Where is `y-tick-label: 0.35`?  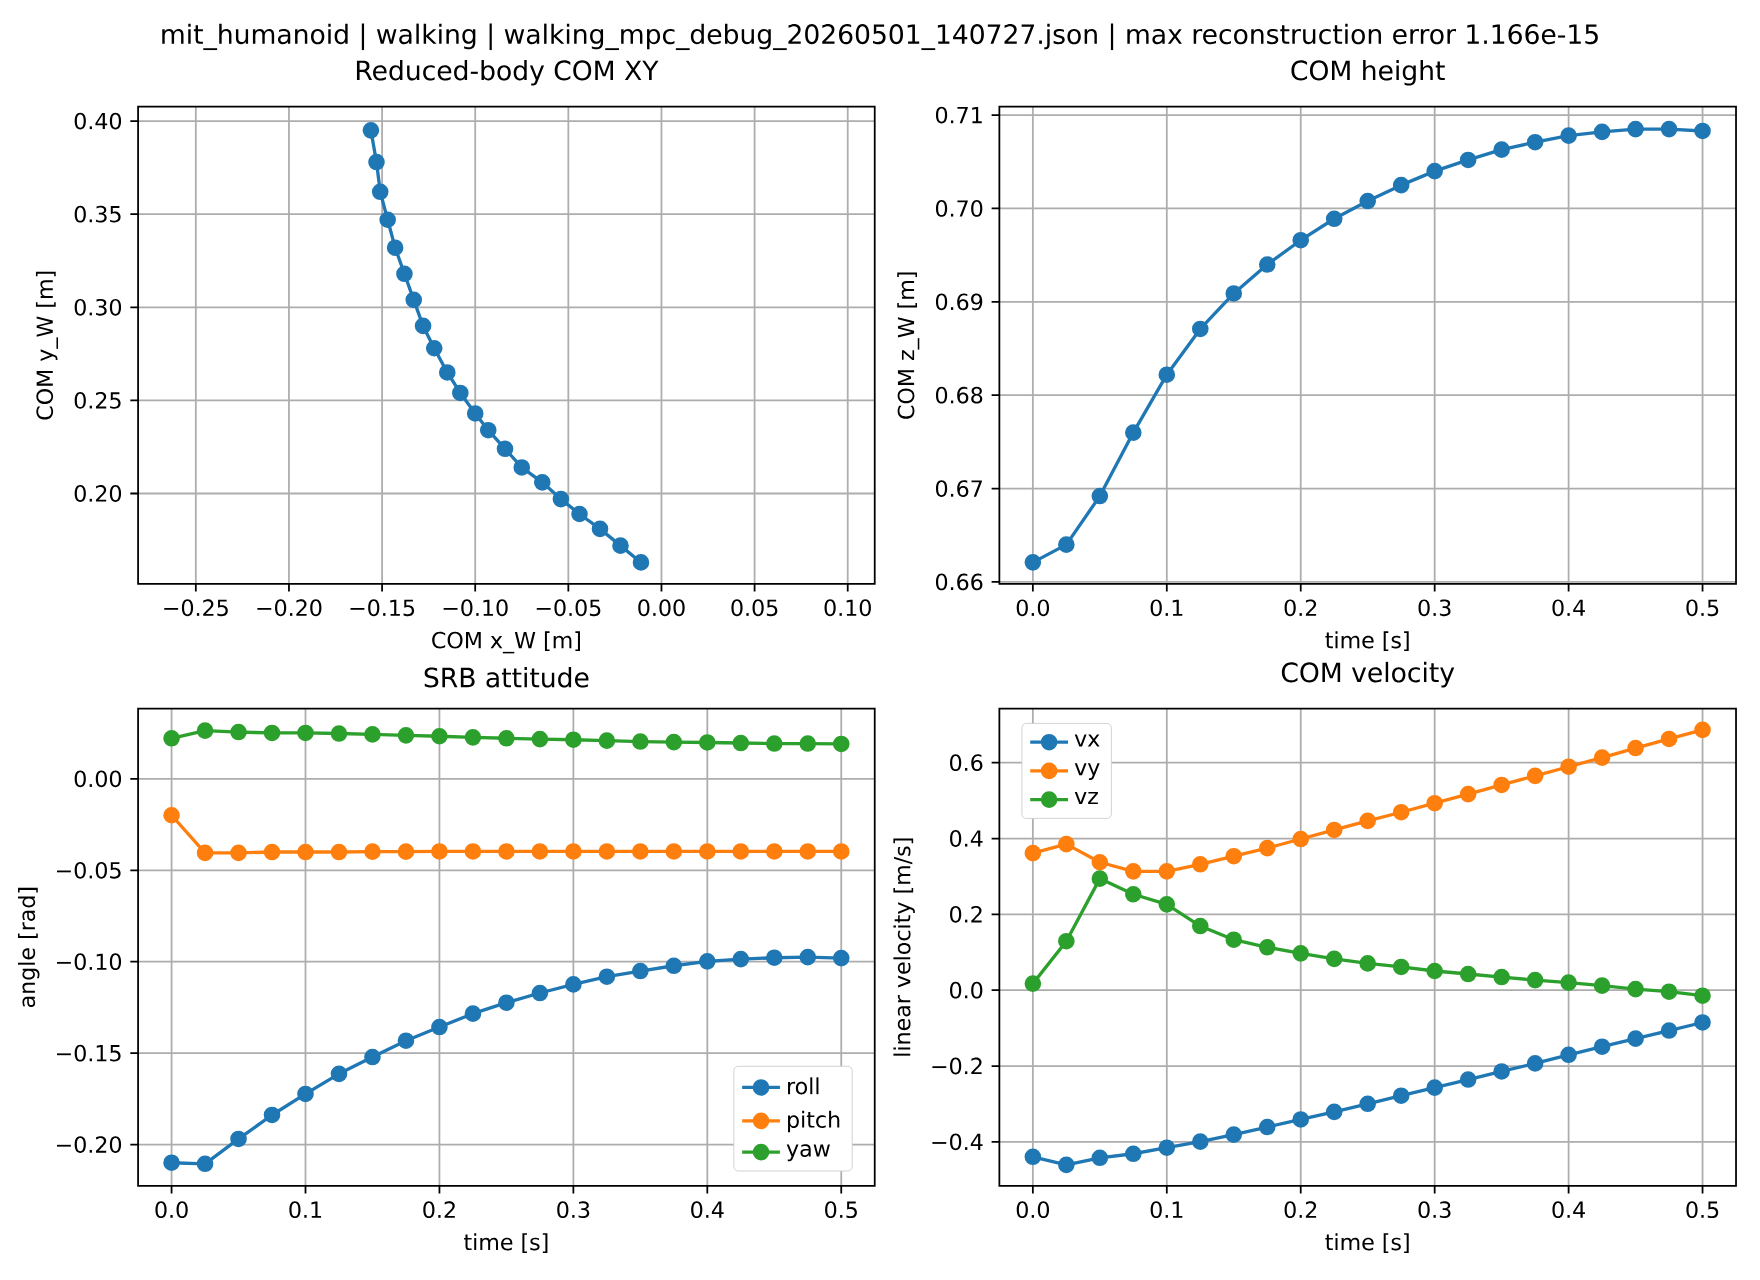
y-tick-label: 0.35 is located at coordinates (97, 214).